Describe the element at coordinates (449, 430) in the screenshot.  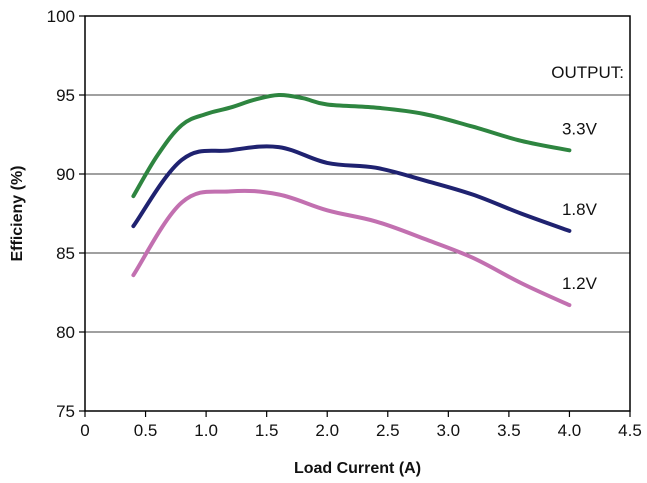
I see `x-tick-label: 3.0` at that location.